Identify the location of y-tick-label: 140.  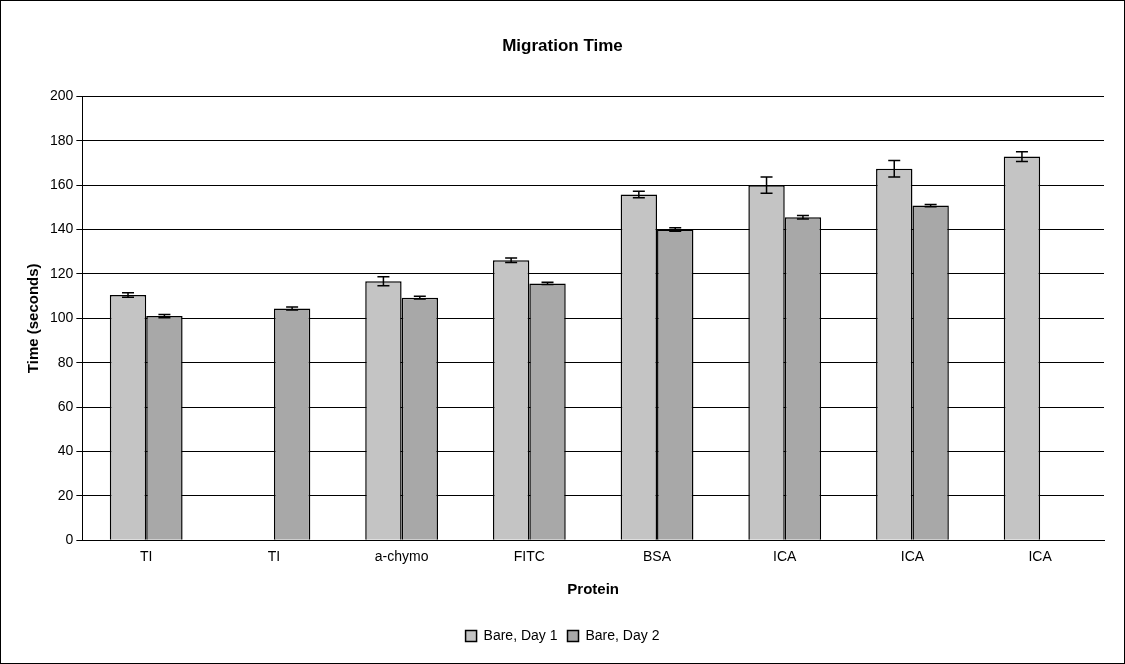
(62, 228).